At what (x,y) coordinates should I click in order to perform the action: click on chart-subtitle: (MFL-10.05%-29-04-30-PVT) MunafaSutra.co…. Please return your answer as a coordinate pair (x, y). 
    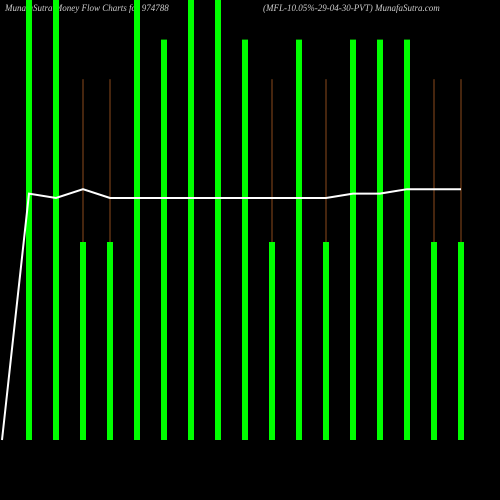
    Looking at the image, I should click on (351, 8).